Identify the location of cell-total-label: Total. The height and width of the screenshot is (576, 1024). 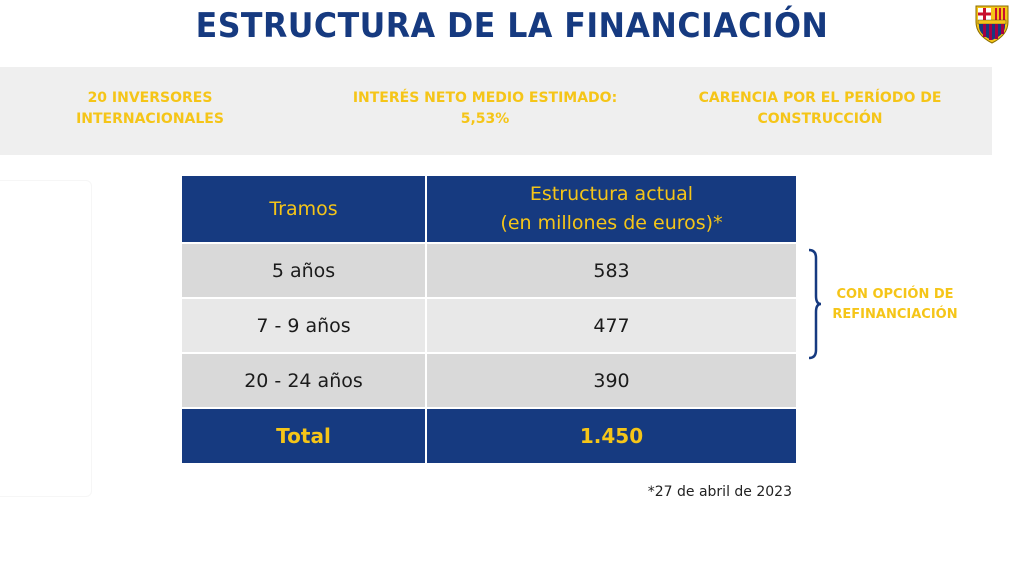
(303, 436).